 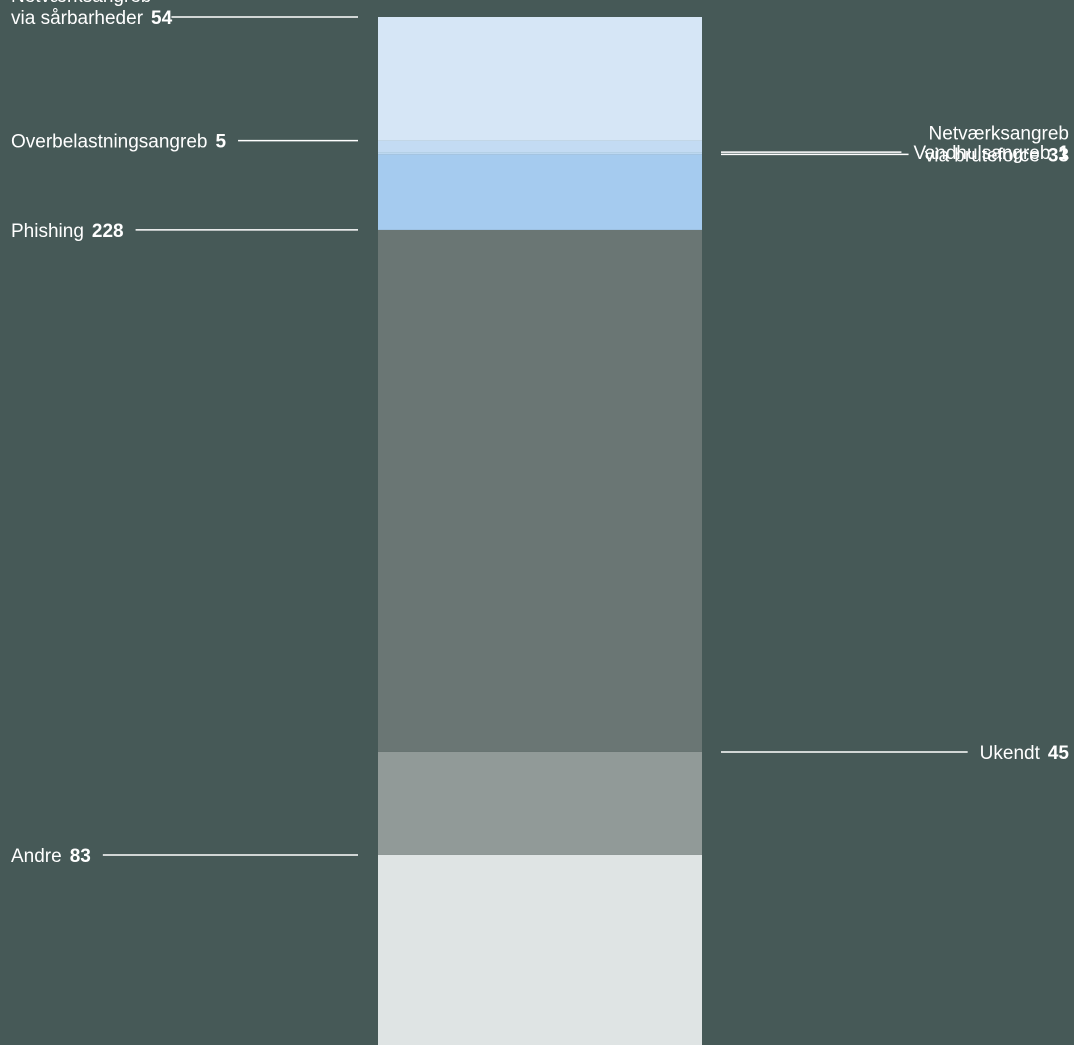 What do you see at coordinates (1010, 753) in the screenshot?
I see `label-name-ukendt: Ukendt` at bounding box center [1010, 753].